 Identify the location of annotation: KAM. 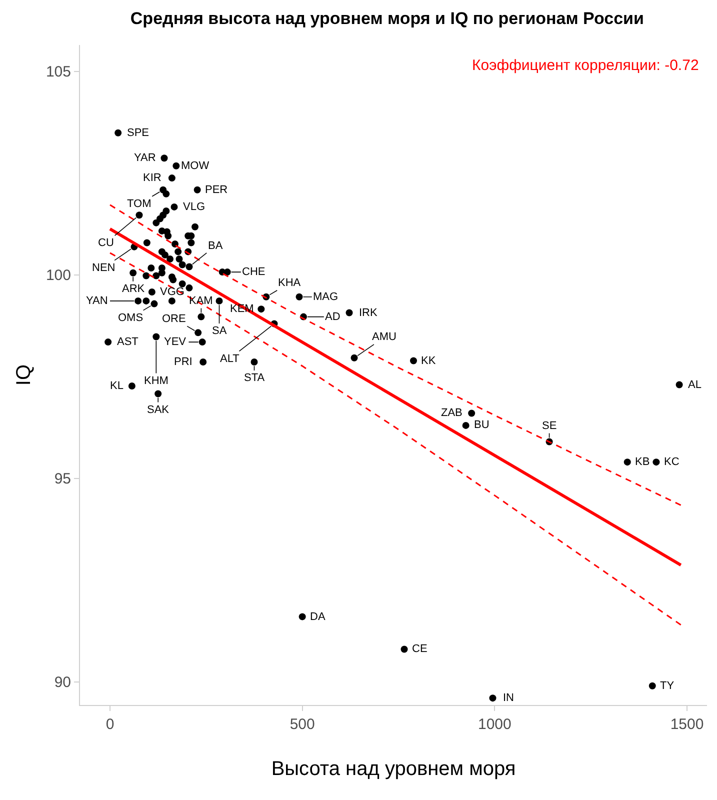
(201, 301).